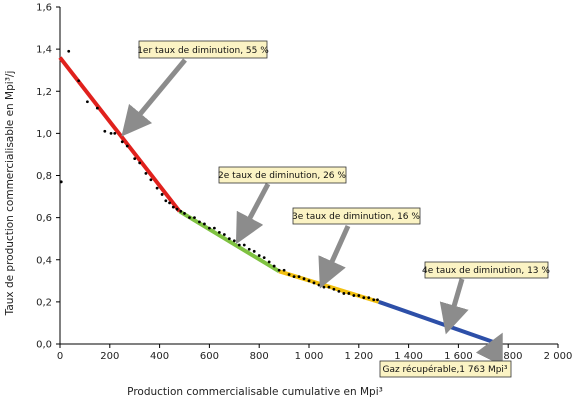  What do you see at coordinates (253, 213) in the screenshot?
I see `annotation-2-arrow` at bounding box center [253, 213].